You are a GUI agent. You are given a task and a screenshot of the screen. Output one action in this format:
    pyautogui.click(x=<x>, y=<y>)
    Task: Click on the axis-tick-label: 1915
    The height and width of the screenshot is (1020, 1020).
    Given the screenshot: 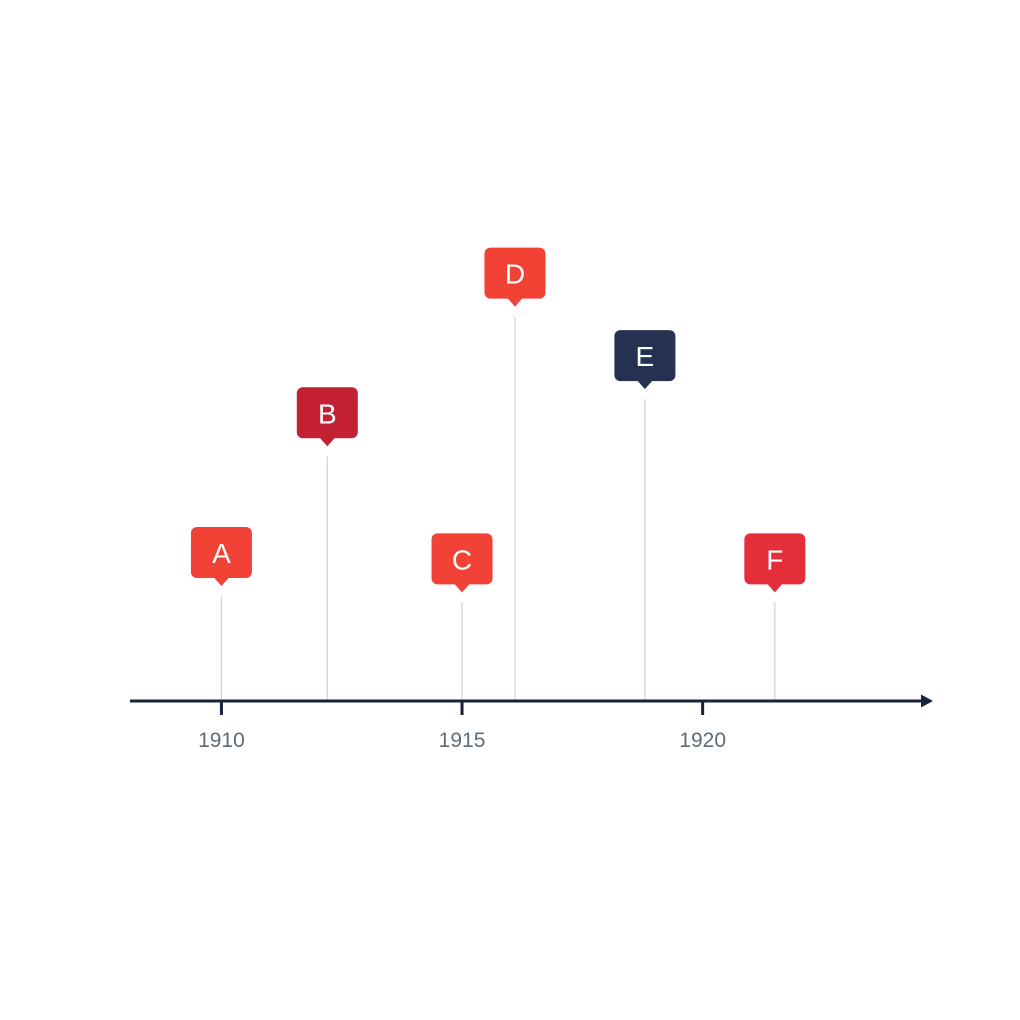 What is the action you would take?
    pyautogui.click(x=462, y=740)
    